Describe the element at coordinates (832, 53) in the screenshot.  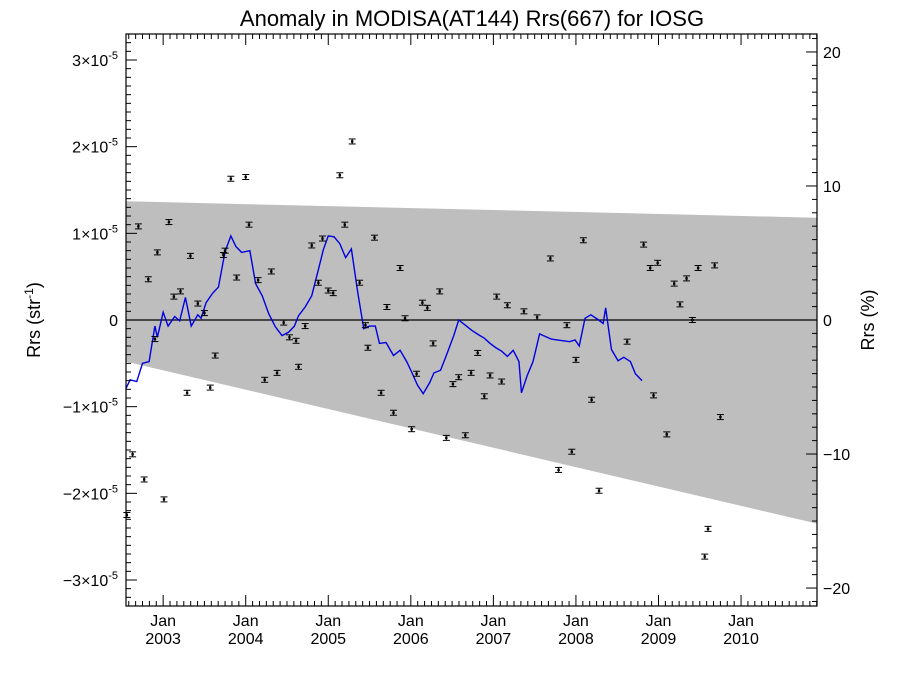
I see `y2-tick-label: 20` at that location.